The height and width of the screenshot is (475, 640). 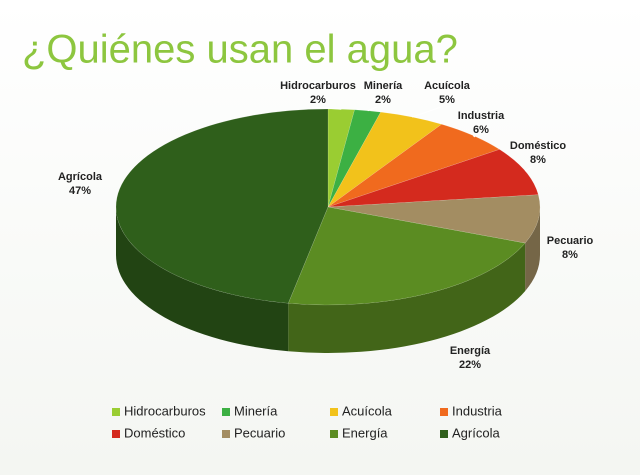 What do you see at coordinates (259, 432) in the screenshot?
I see `legend-label: Pecuario` at bounding box center [259, 432].